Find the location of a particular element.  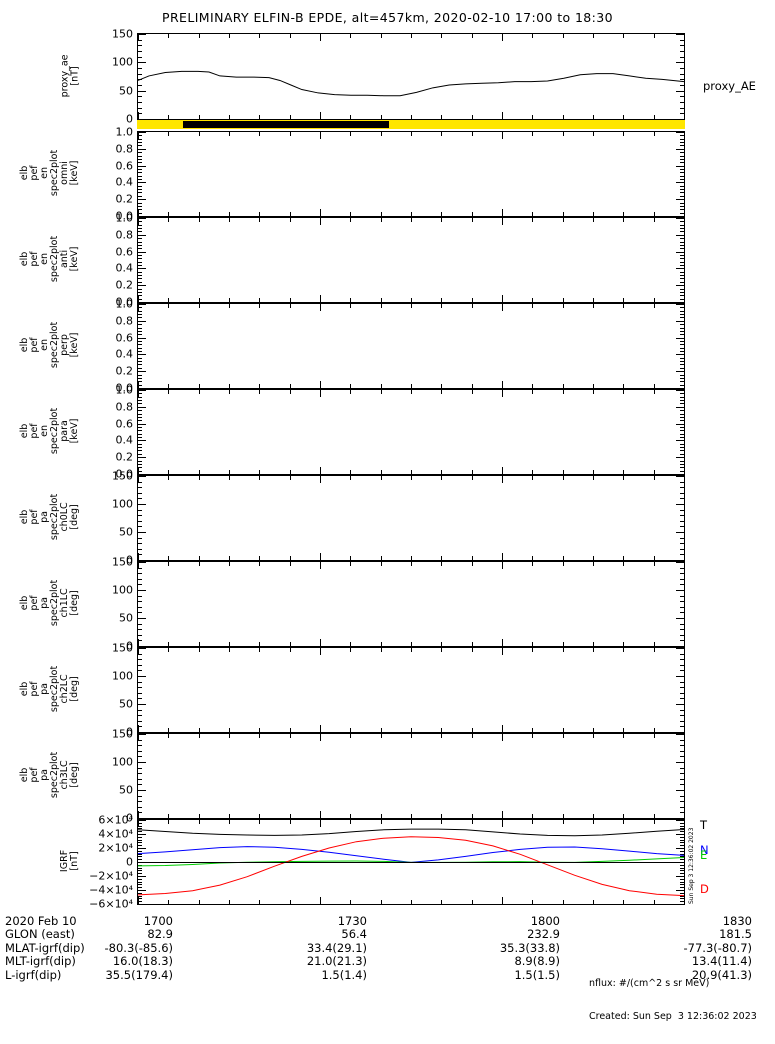

trace-proxy_AE is located at coordinates (411, 83).